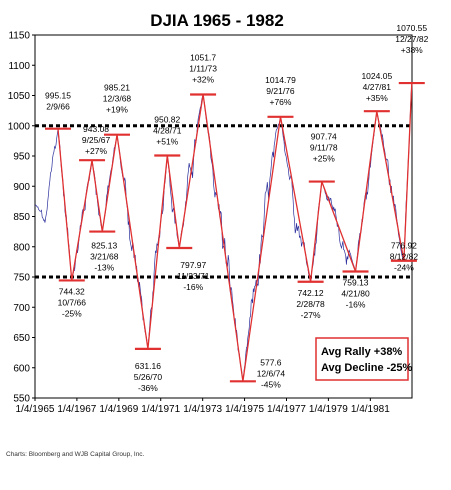 The width and height of the screenshot is (451, 490). What do you see at coordinates (117, 88) in the screenshot?
I see `annotation-label: 985.21` at bounding box center [117, 88].